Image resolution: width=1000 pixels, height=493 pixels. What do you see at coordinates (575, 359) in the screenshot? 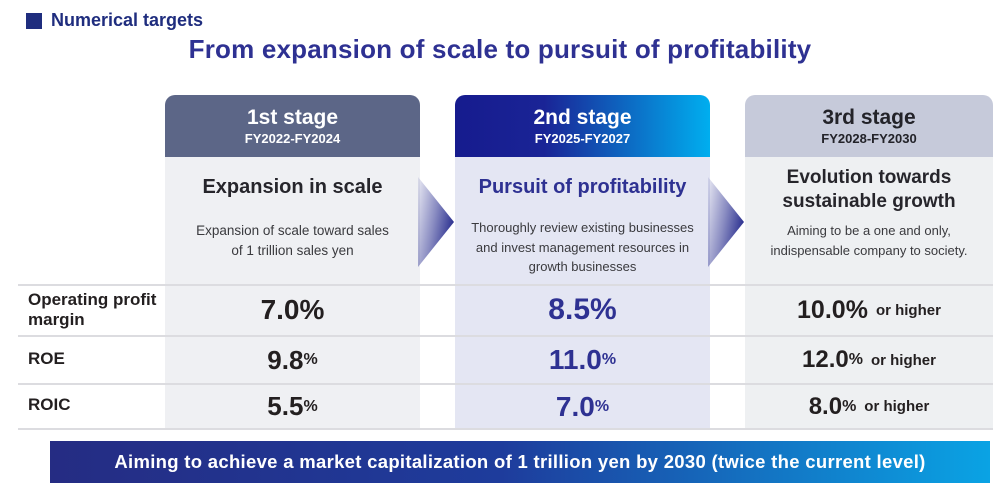
I see `metric-number: 11.0` at bounding box center [575, 359].